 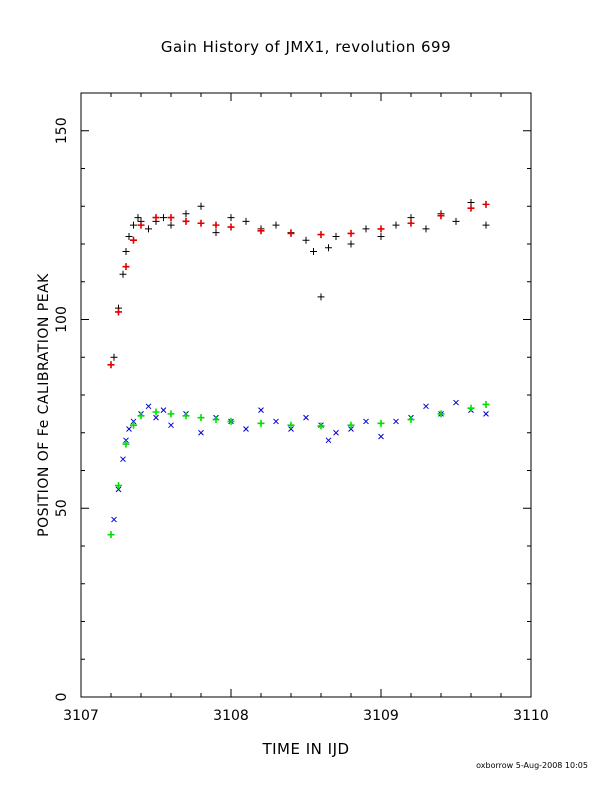 I want to click on x-axis-label: TIME IN IJD, so click(x=306, y=749).